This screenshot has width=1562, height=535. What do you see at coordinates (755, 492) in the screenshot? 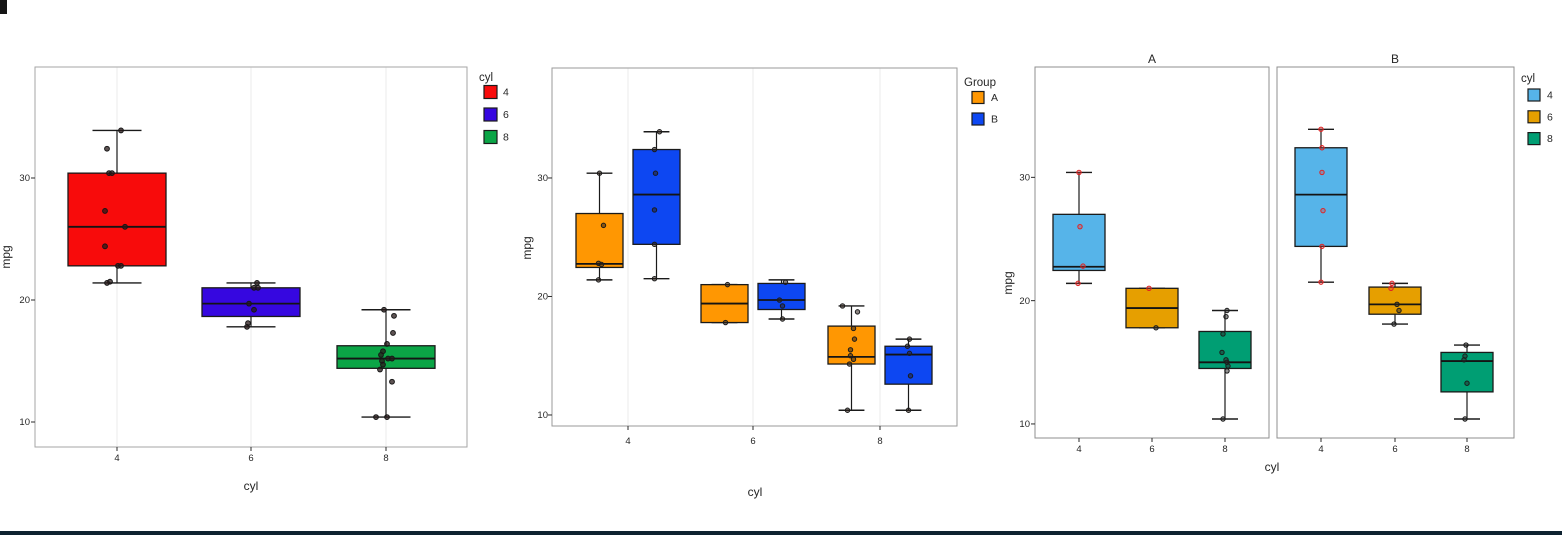
I see `chart2-x-axis-label: cyl` at bounding box center [755, 492].